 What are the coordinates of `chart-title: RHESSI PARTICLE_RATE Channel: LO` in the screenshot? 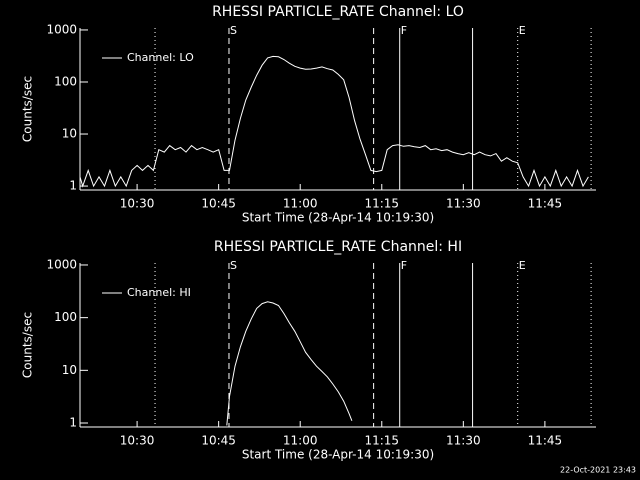 It's located at (338, 12).